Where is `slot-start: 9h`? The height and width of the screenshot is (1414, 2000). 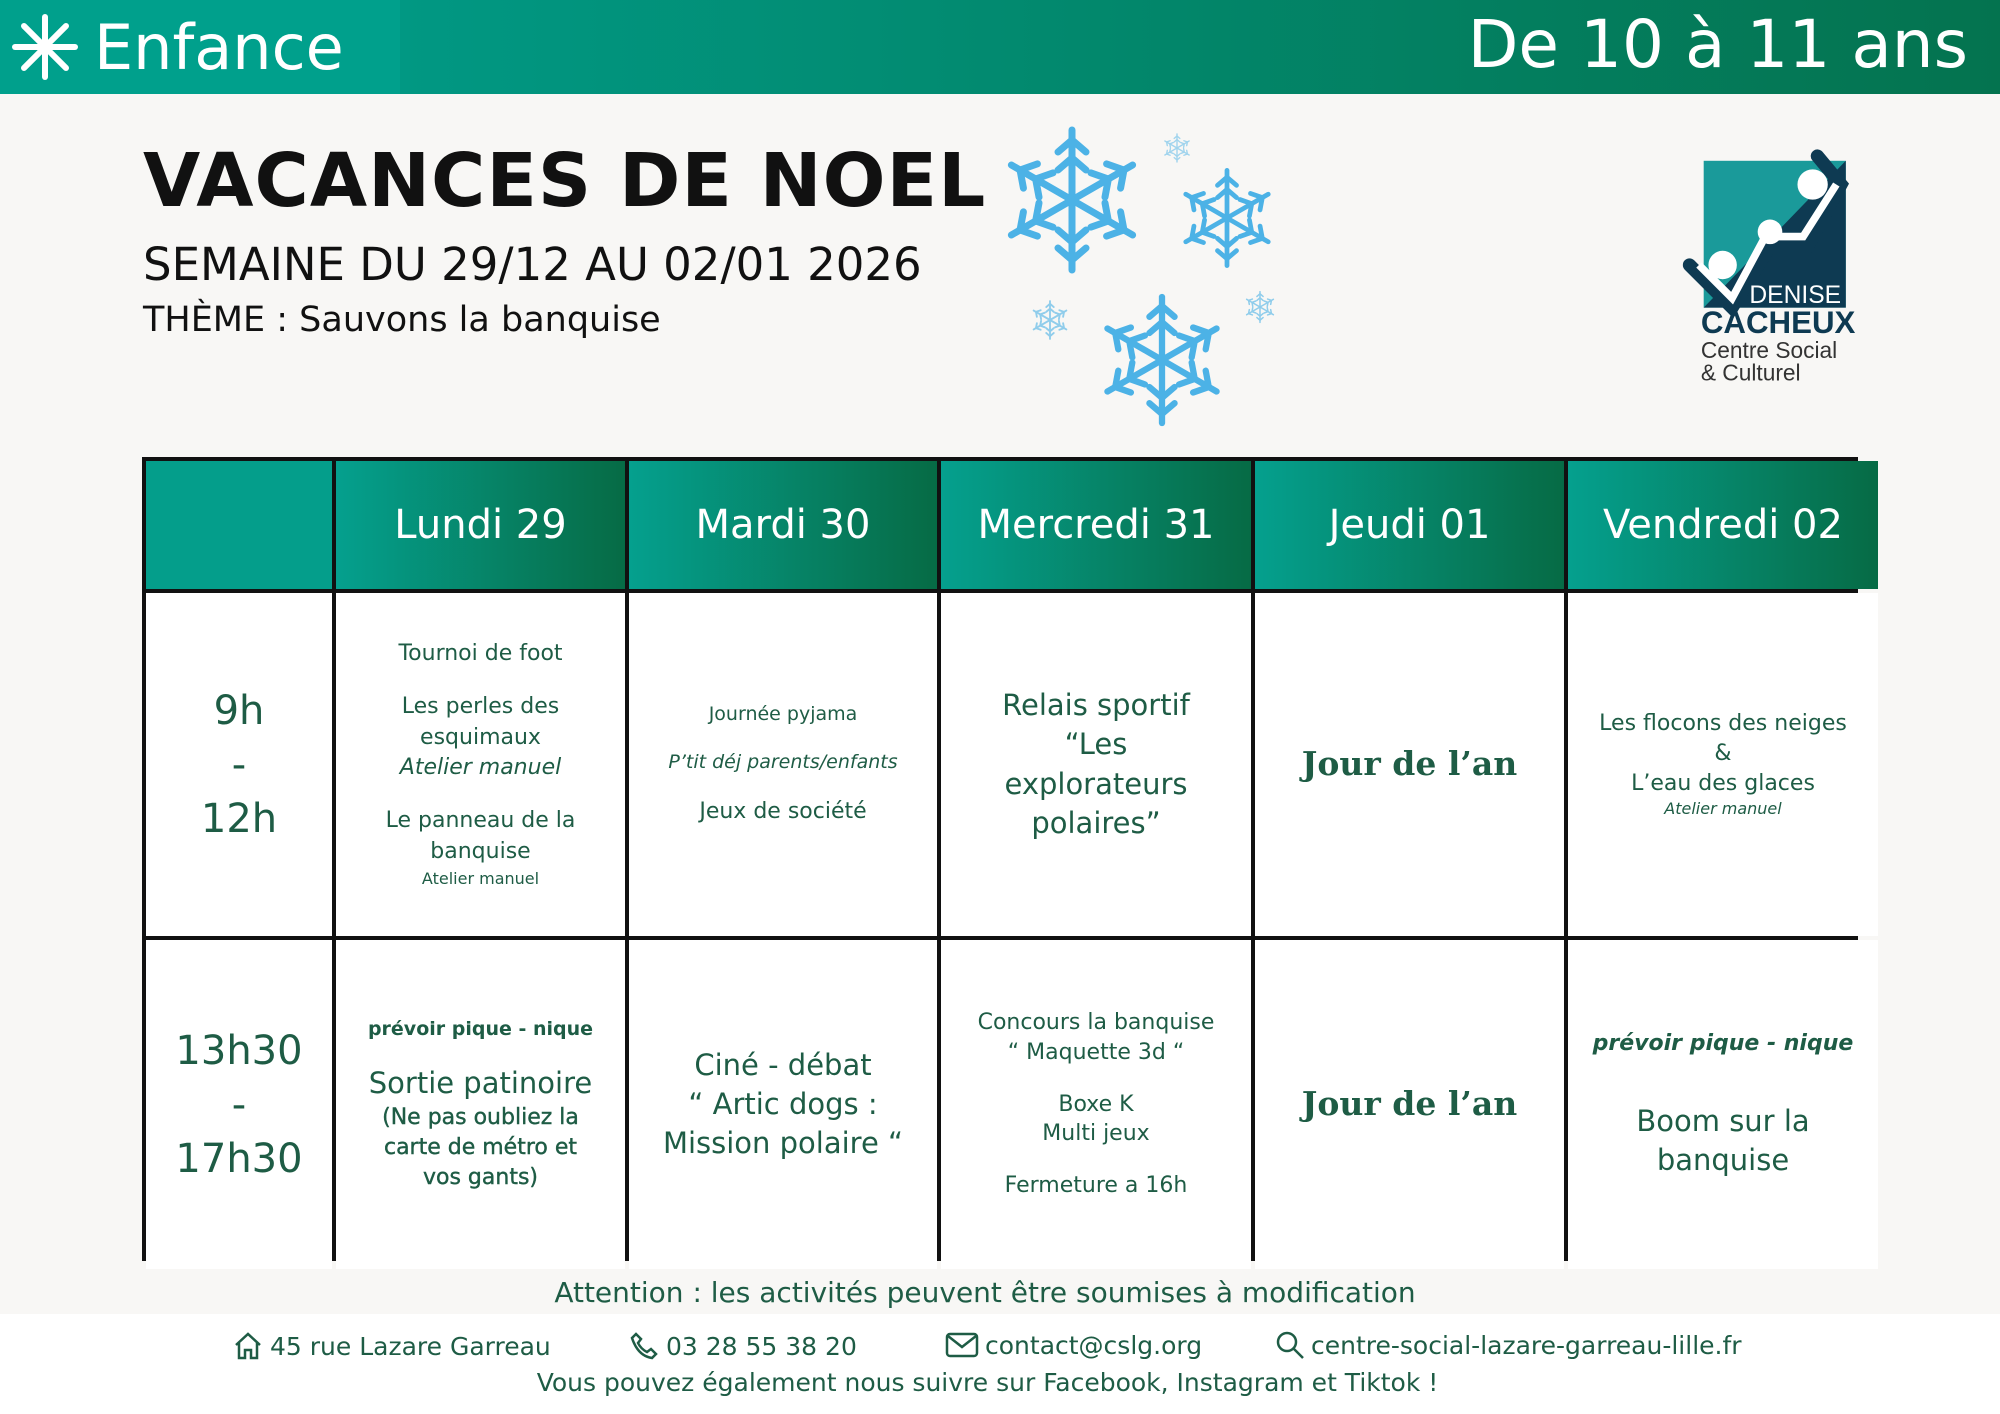
slot-start: 9h is located at coordinates (239, 710).